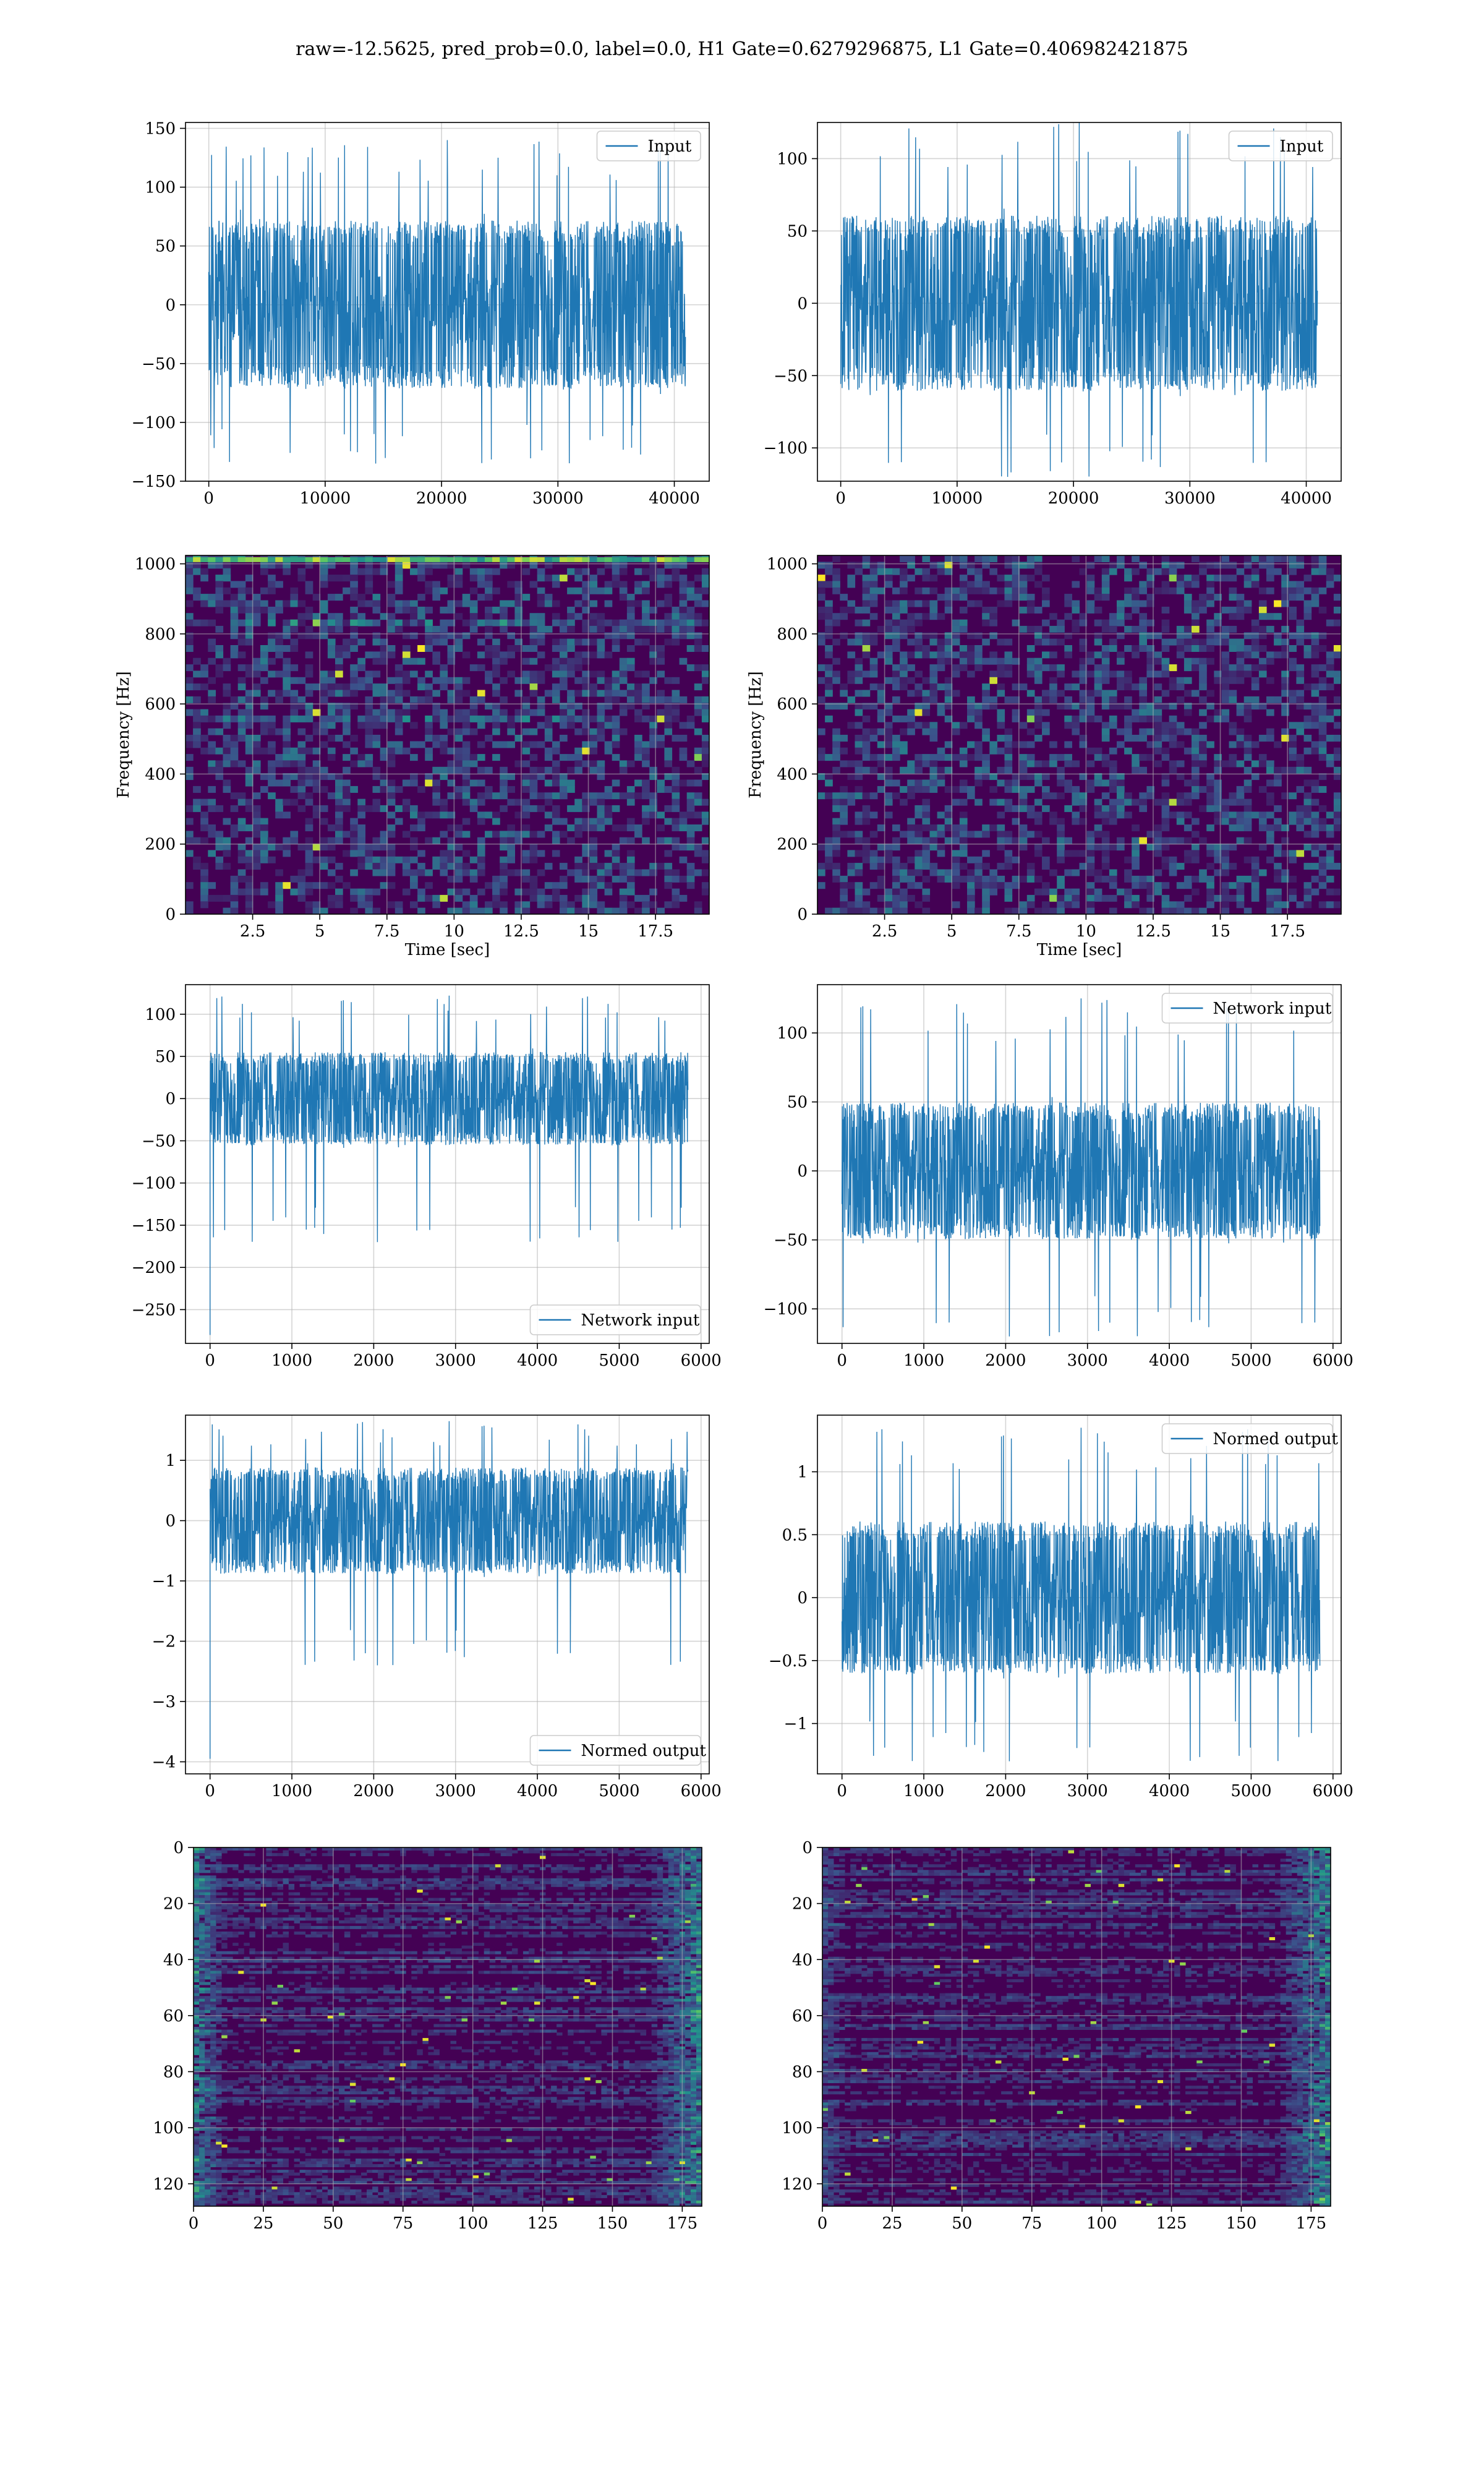 This screenshot has width=1484, height=2474. Describe the element at coordinates (952, 931) in the screenshot. I see `x-tick-label: 5` at that location.